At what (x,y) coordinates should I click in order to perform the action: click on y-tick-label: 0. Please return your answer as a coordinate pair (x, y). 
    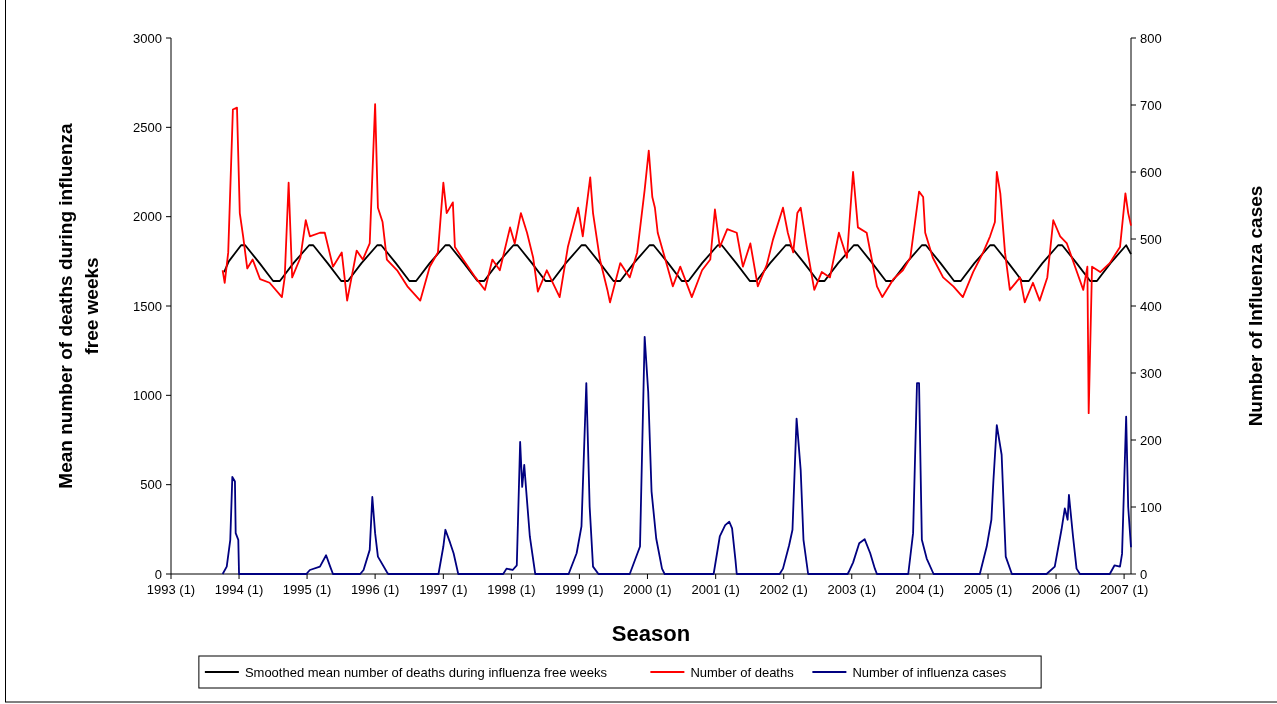
    Looking at the image, I should click on (158, 574).